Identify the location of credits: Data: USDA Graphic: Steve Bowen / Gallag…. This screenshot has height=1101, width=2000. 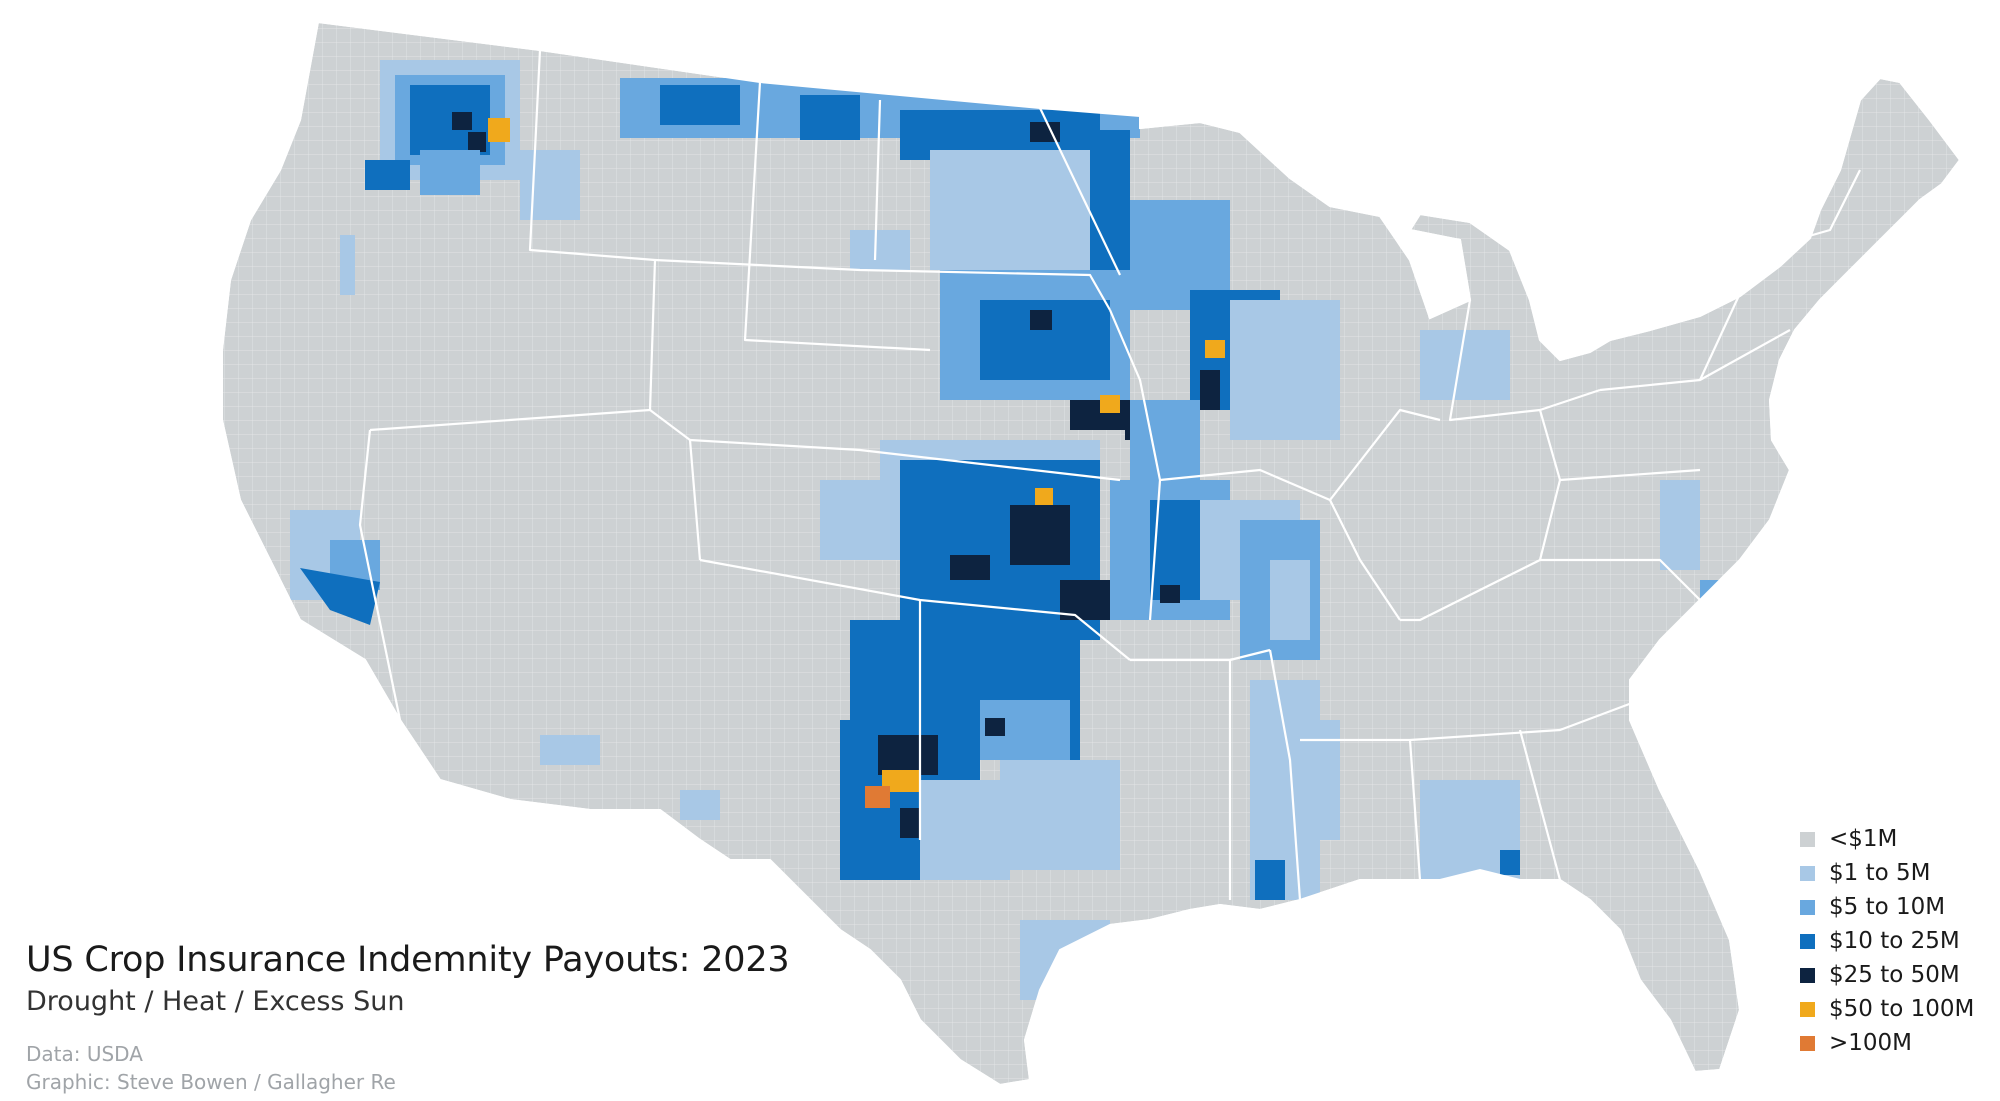
(211, 1068).